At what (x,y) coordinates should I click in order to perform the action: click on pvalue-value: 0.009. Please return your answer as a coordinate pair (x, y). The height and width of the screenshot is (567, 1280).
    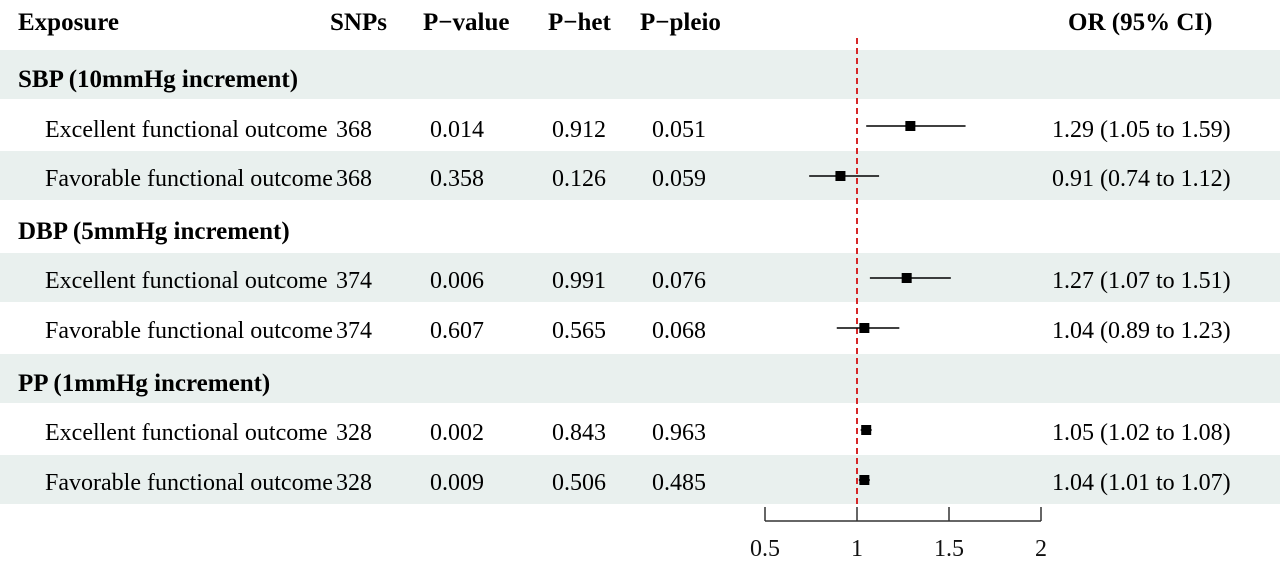
    Looking at the image, I should click on (457, 483).